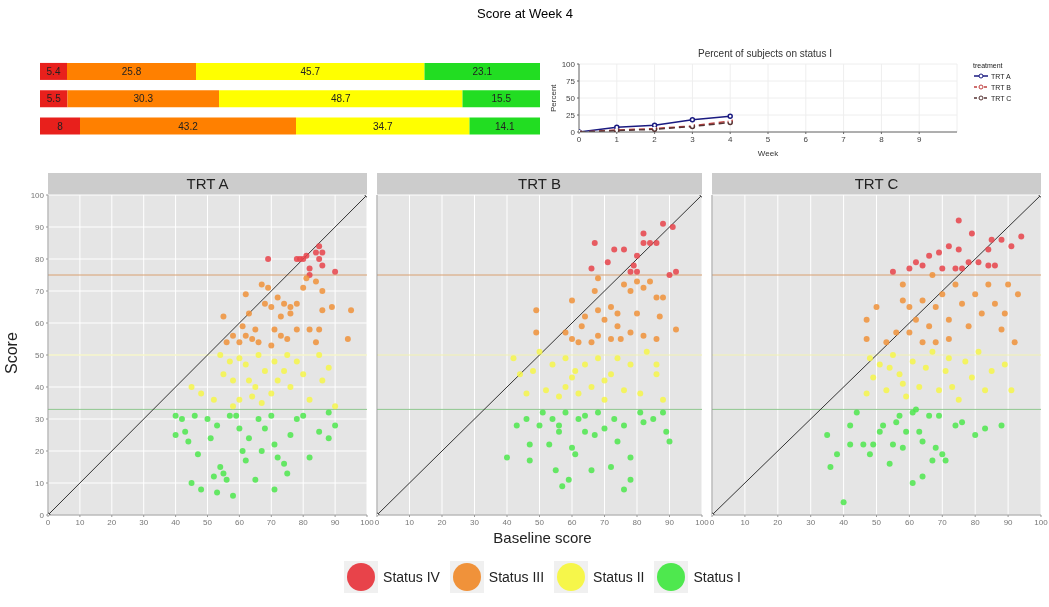  I want to click on legend-label: Status II, so click(619, 577).